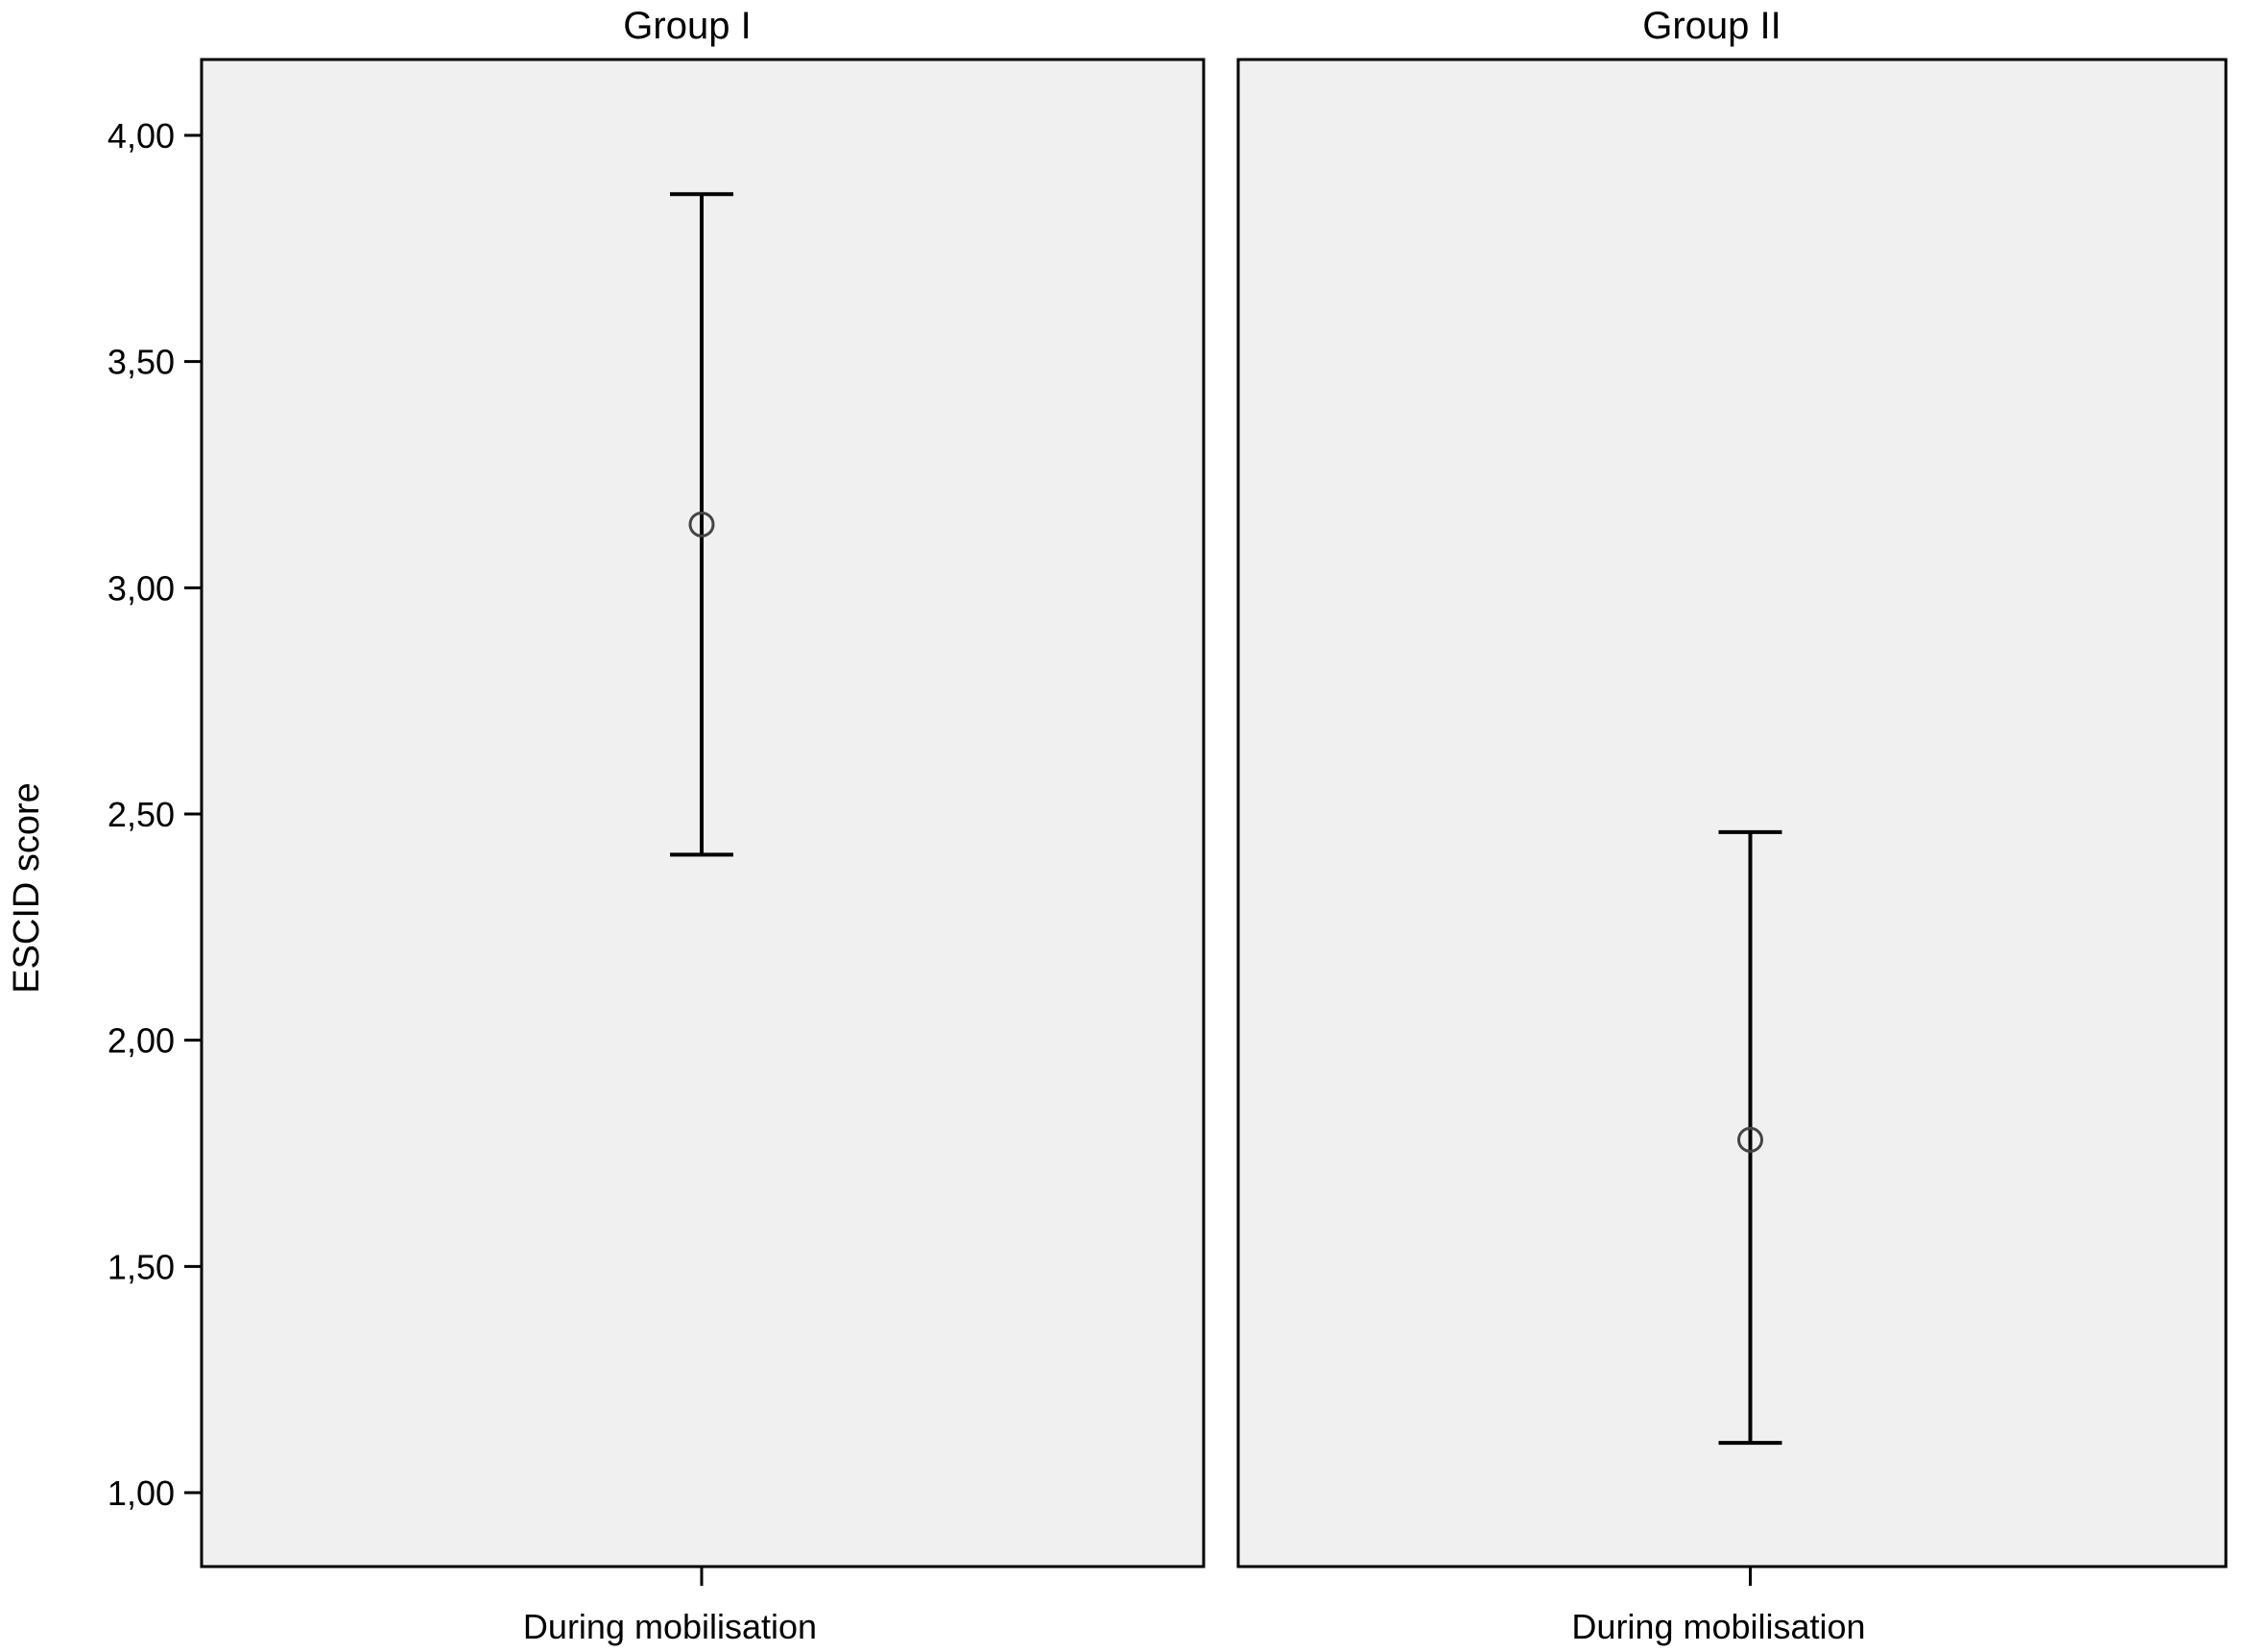 Image resolution: width=2247 pixels, height=1652 pixels. Describe the element at coordinates (141, 1041) in the screenshot. I see `y-tick-label: 2,00` at that location.